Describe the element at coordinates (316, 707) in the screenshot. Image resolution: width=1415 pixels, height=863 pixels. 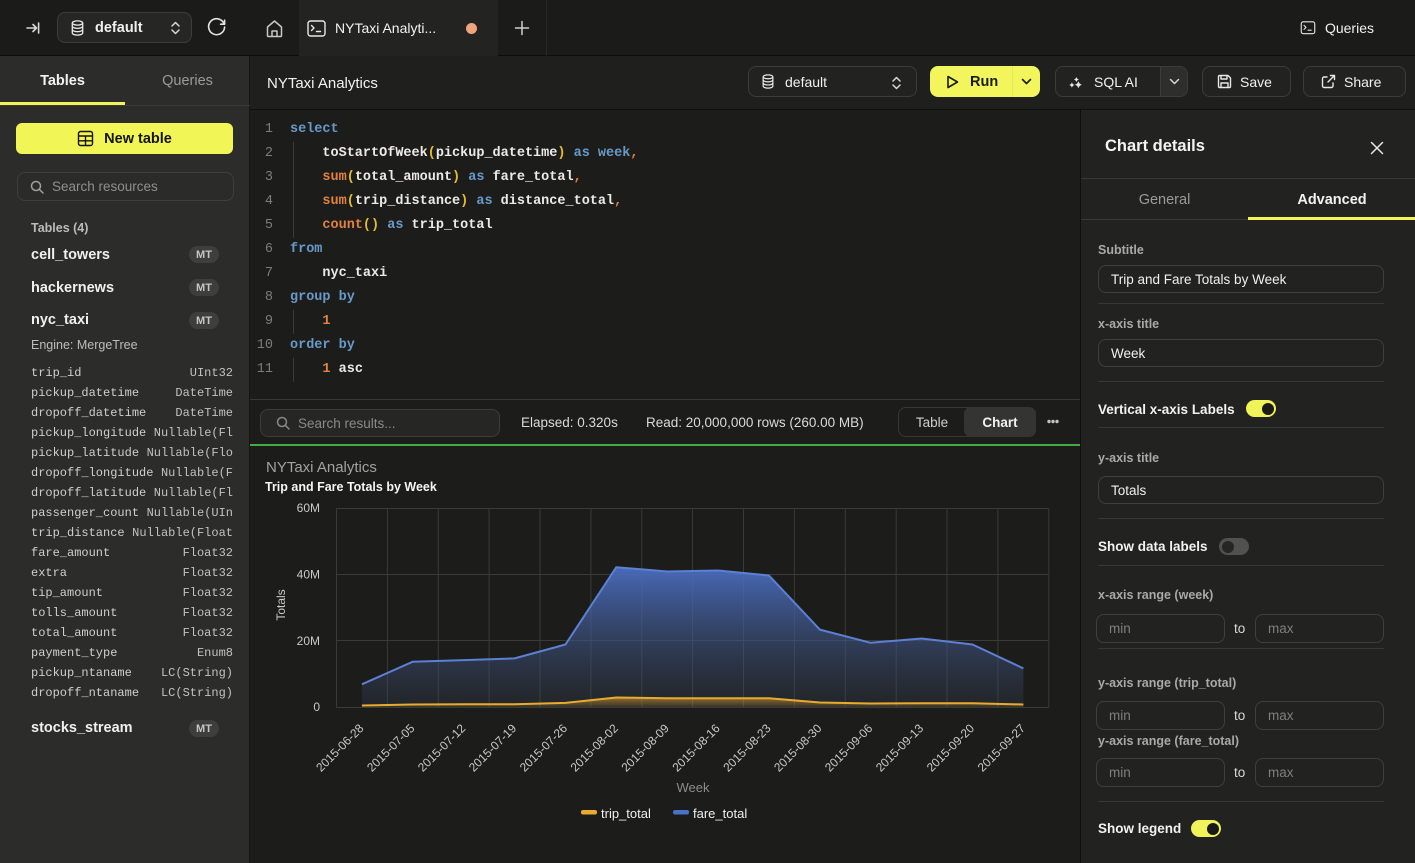
I see `svg-text: 0` at that location.